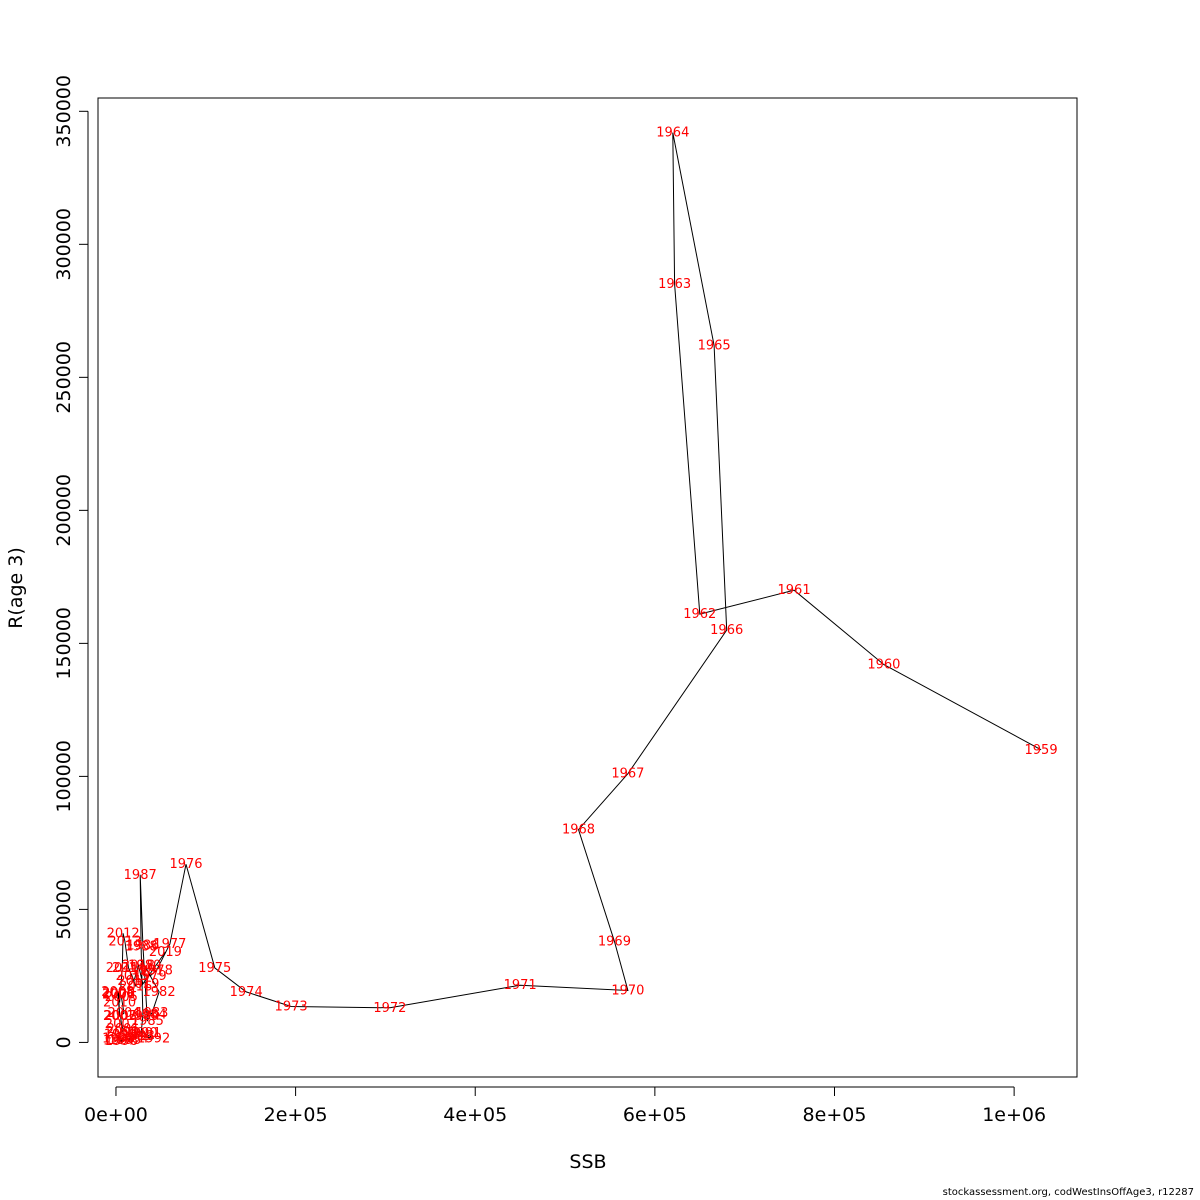  What do you see at coordinates (578, 830) in the screenshot?
I see `year-label-1968: 1968` at bounding box center [578, 830].